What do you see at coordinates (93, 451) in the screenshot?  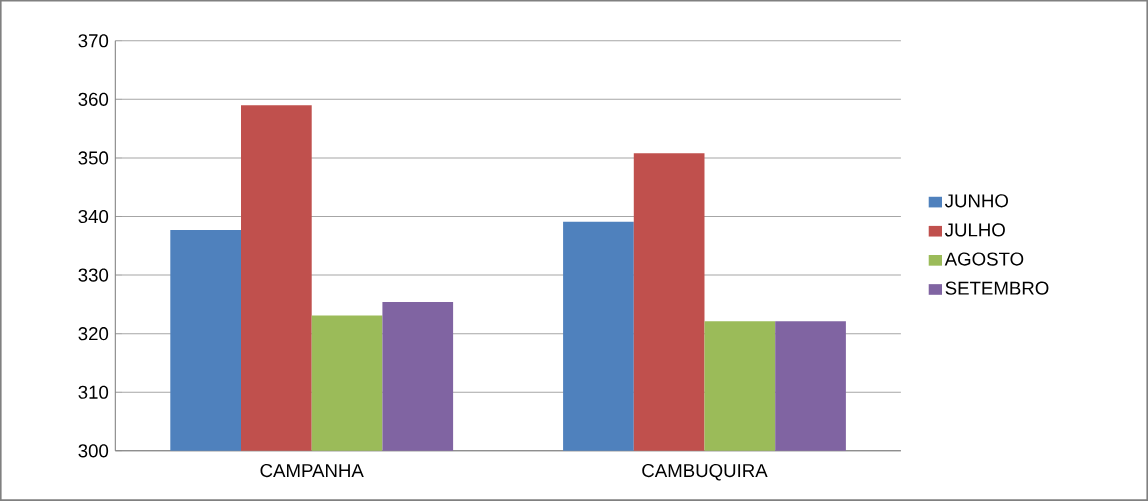 I see `y-tick-label: 300` at bounding box center [93, 451].